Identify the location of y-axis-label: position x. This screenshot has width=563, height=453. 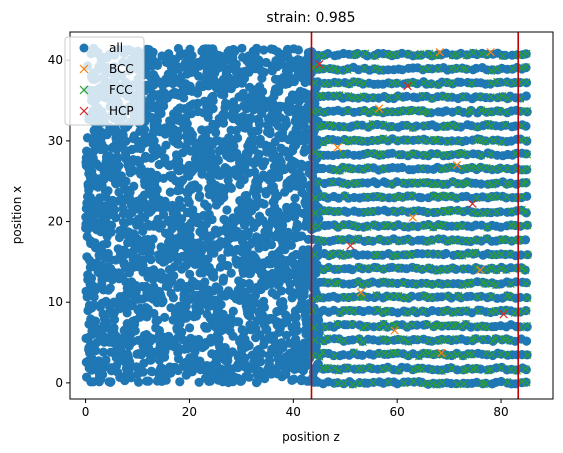
(17, 215).